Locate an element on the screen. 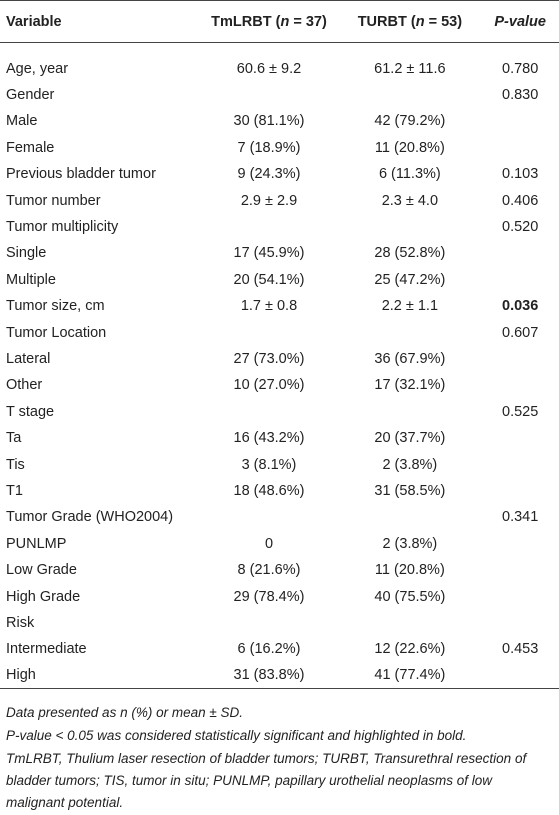 The width and height of the screenshot is (559, 815). table-row: Intermediate 6 (16.2%) 12 (22.6%) 0.453 is located at coordinates (279, 649).